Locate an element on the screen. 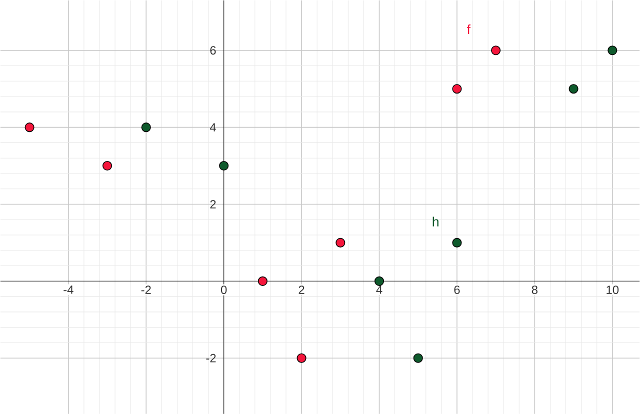 The image size is (640, 414). y-tick-label: 6 is located at coordinates (213, 50).